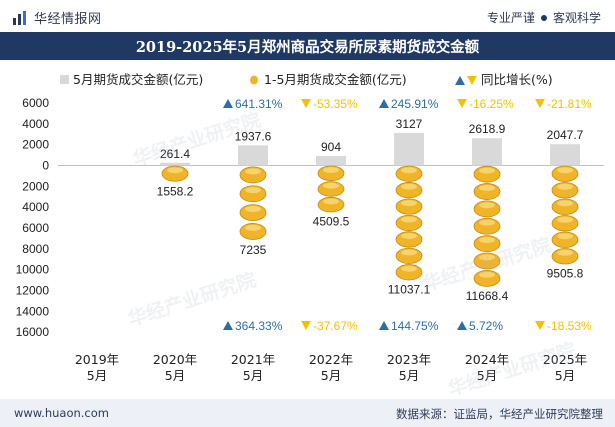 Image resolution: width=615 pixels, height=427 pixels. What do you see at coordinates (415, 326) in the screenshot?
I see `yoy-ytd-label: 144.75%` at bounding box center [415, 326].